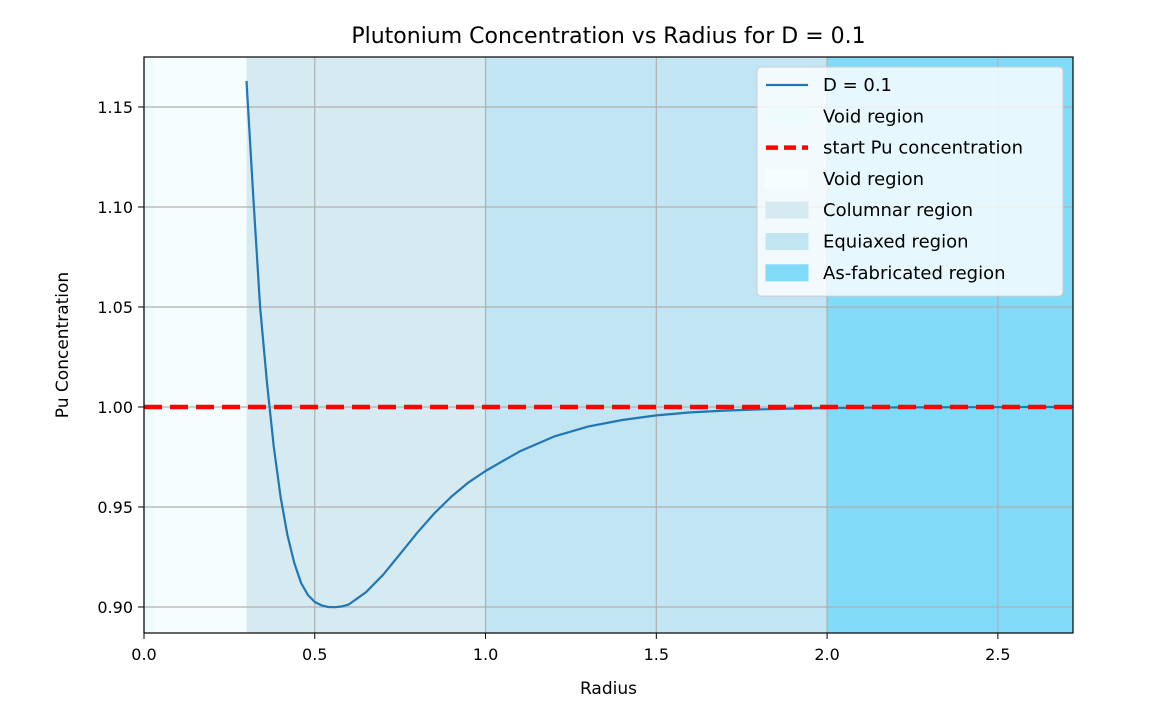 Image resolution: width=1151 pixels, height=721 pixels. What do you see at coordinates (608, 689) in the screenshot?
I see `x-axis-label: Radius` at bounding box center [608, 689].